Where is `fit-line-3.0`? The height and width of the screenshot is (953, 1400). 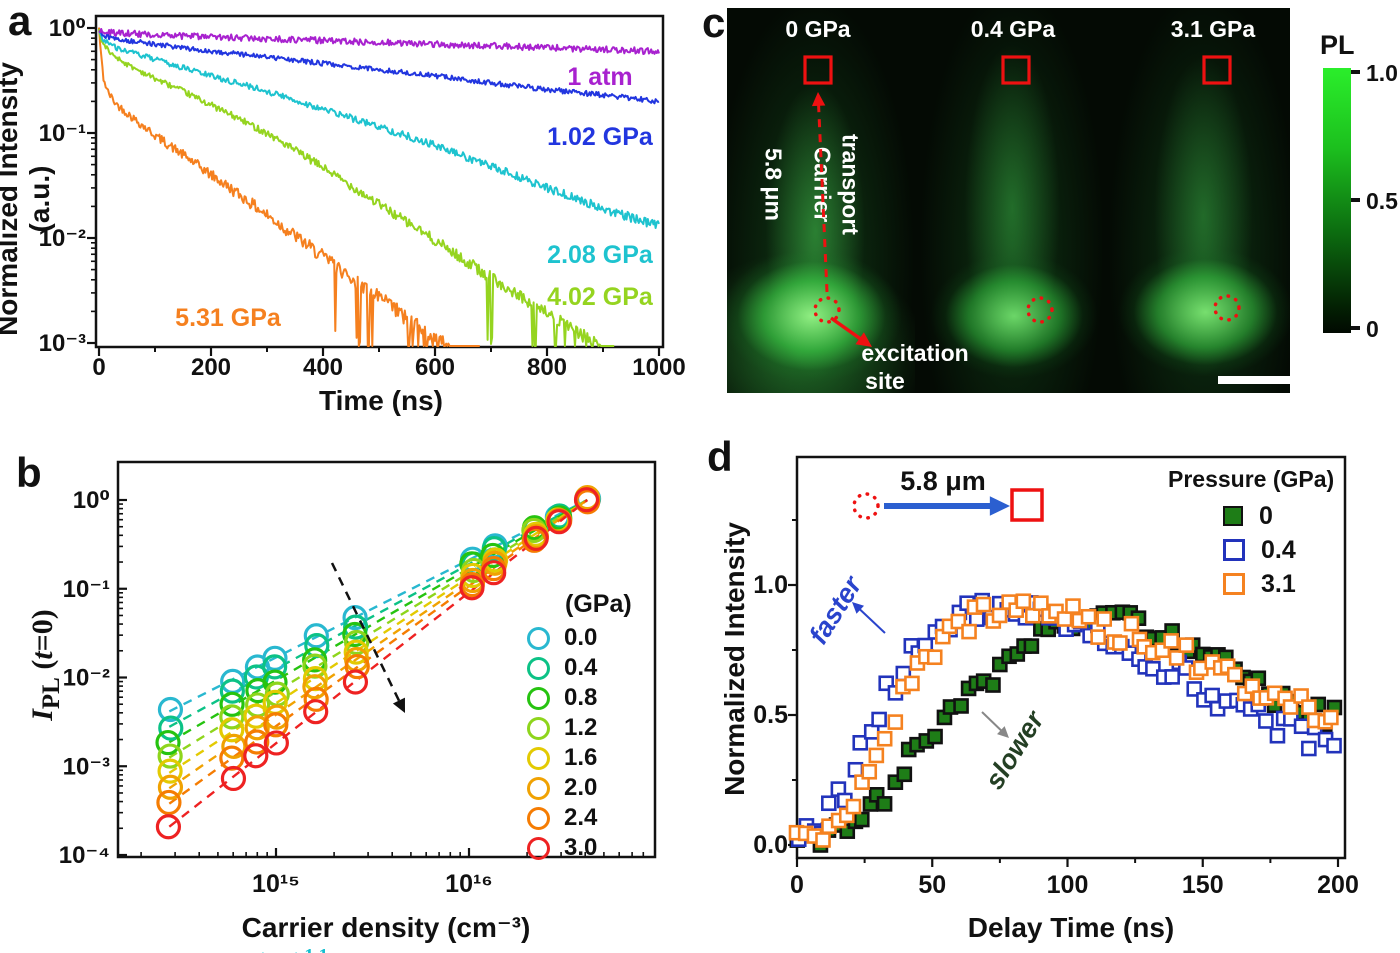
fit-line-3.0 is located at coordinates (378, 663).